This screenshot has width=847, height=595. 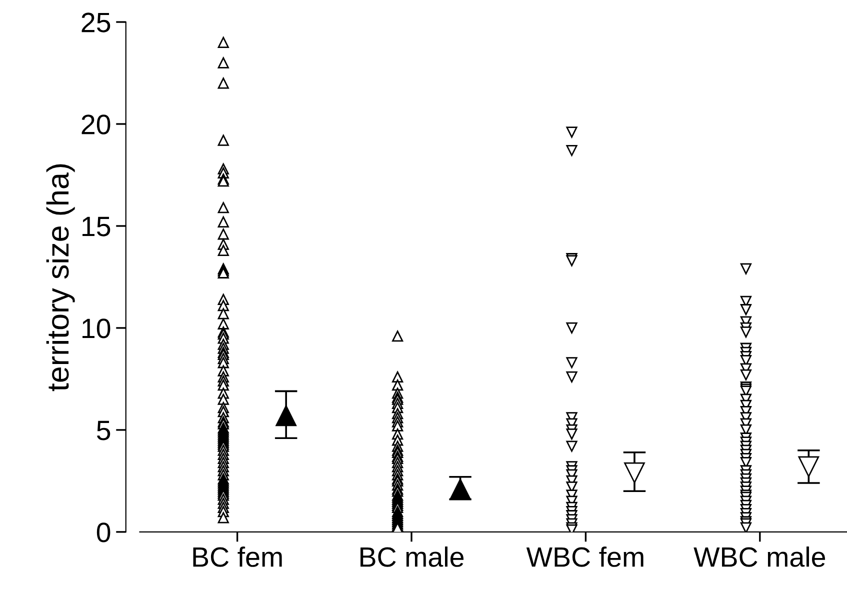 What do you see at coordinates (103, 532) in the screenshot?
I see `y-tick-label: 0` at bounding box center [103, 532].